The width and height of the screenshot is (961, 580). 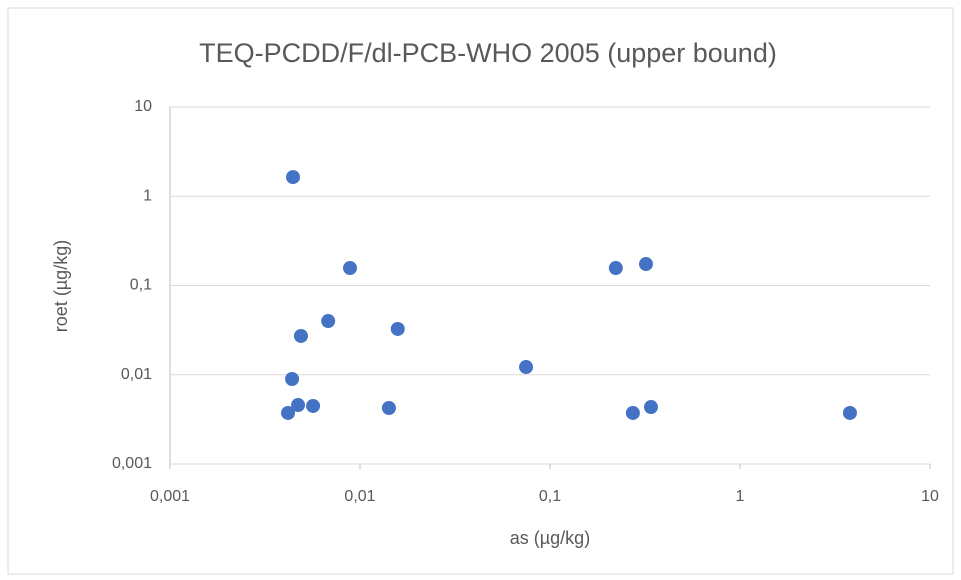 I want to click on y-tick-label: 10, so click(x=143, y=106).